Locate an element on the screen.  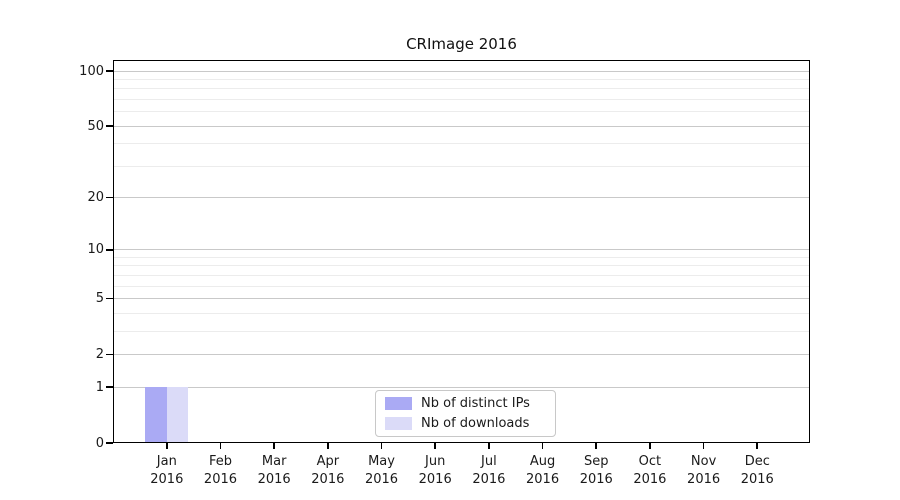
x-tick-label: Jan 2016 is located at coordinates (167, 470).